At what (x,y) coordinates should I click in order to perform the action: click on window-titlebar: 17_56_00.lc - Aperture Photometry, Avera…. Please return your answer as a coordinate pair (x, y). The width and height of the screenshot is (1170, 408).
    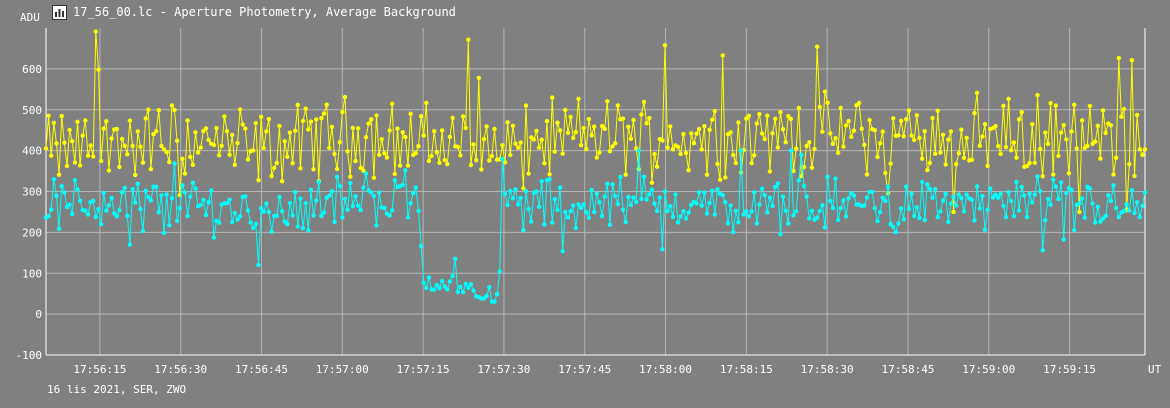
    Looking at the image, I should click on (254, 12).